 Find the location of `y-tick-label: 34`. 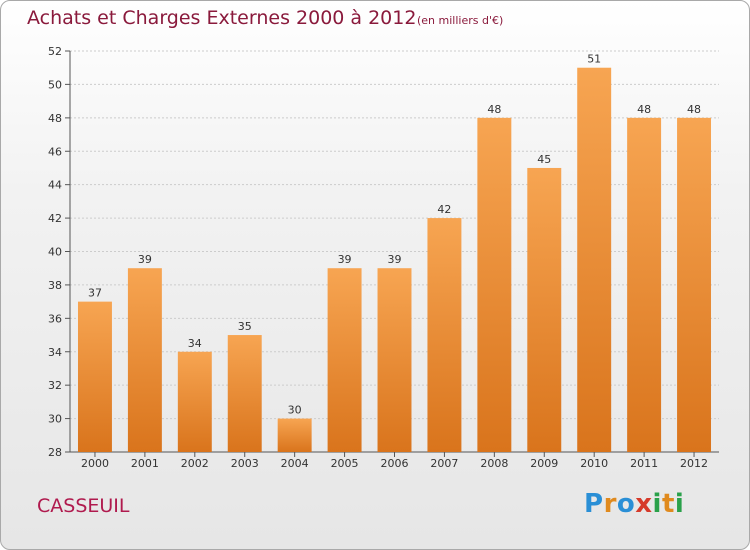

y-tick-label: 34 is located at coordinates (55, 352).